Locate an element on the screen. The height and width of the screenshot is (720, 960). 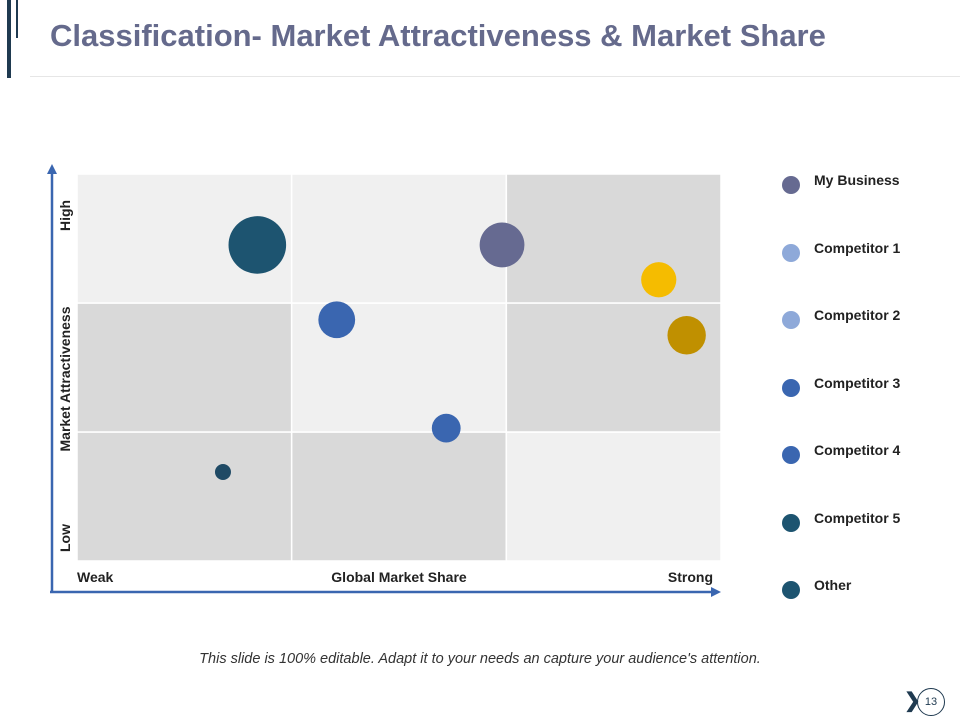
bubble-teal-large is located at coordinates (257, 245).